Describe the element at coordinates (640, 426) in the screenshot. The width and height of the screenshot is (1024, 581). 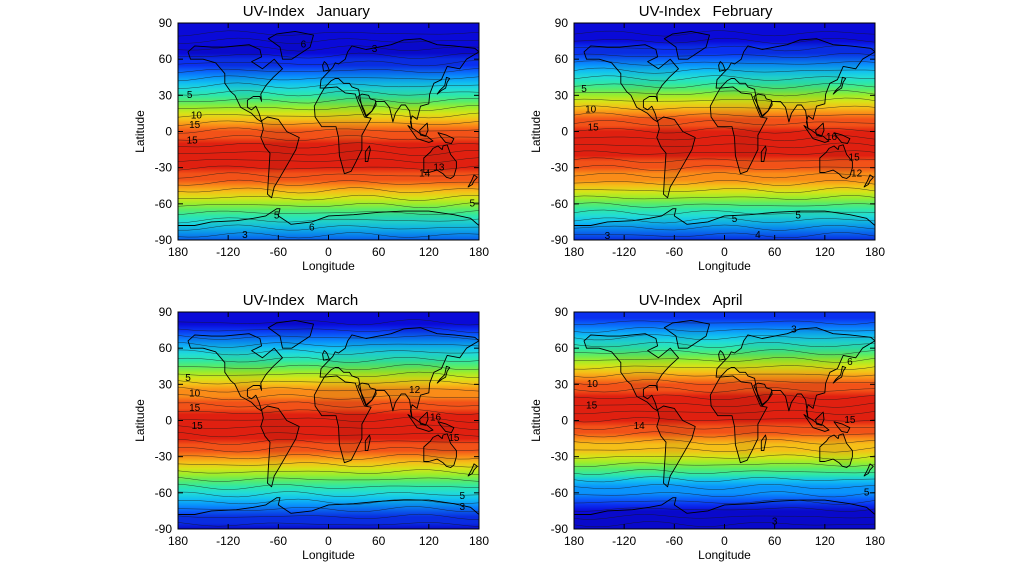
I see `contour-label: 14` at that location.